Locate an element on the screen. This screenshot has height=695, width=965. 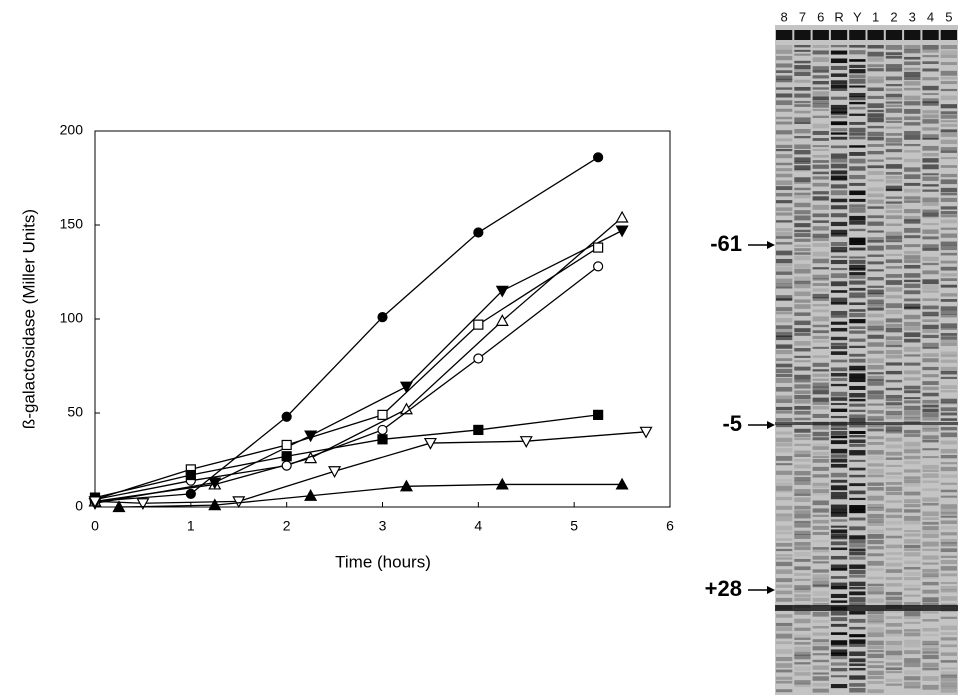
x-tick-label: 5 is located at coordinates (574, 526).